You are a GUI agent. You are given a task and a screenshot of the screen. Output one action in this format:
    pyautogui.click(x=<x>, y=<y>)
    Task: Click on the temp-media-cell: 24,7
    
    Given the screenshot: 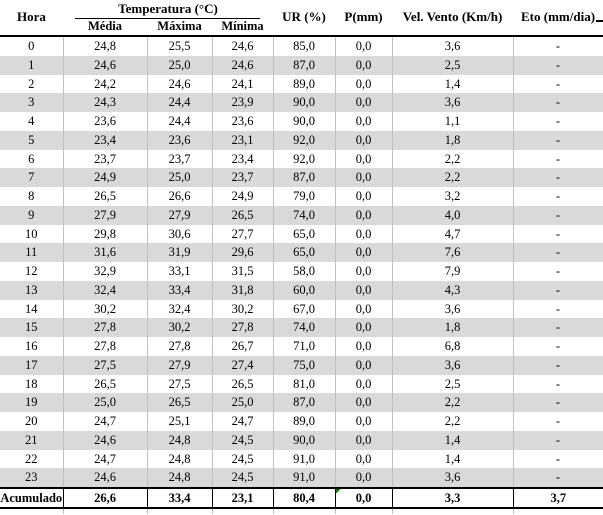 What is the action you would take?
    pyautogui.click(x=105, y=459)
    